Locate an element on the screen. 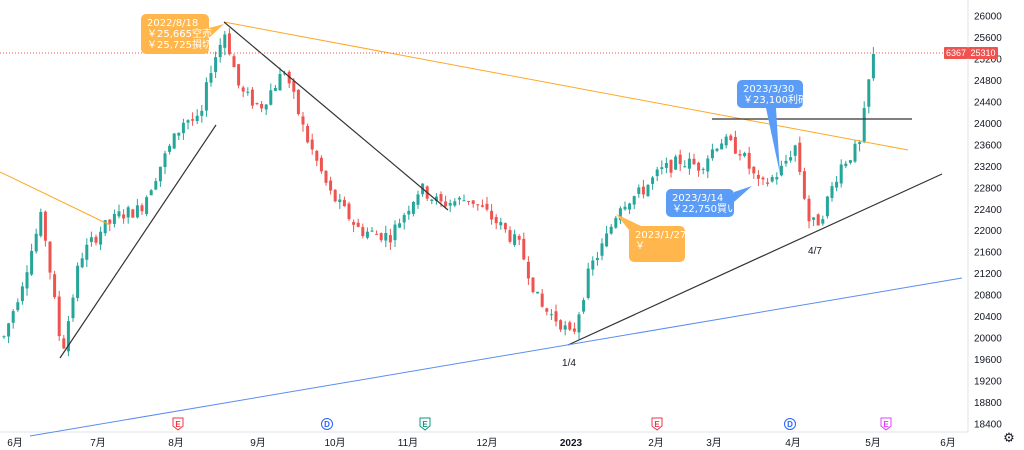  annotation-callout: 2023/3/14￥22,750買い is located at coordinates (709, 201).